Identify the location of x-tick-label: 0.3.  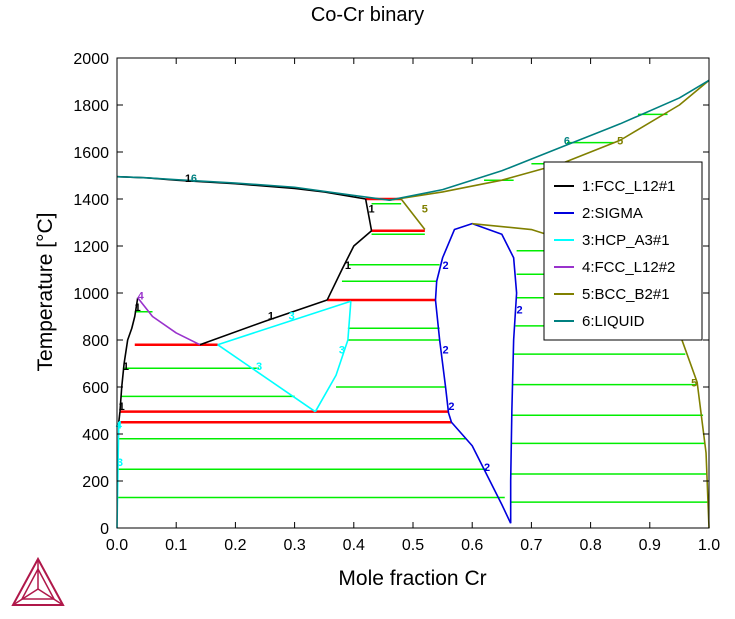
(294, 545).